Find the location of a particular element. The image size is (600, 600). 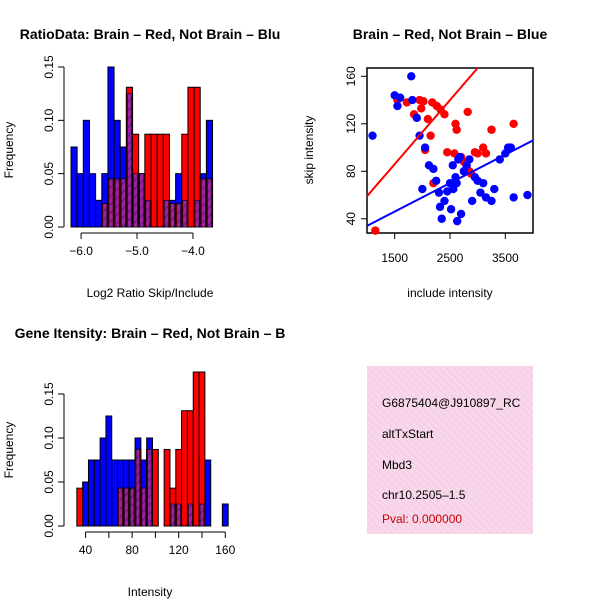

intensity-x-axis-label: Intensity is located at coordinates (150, 592).